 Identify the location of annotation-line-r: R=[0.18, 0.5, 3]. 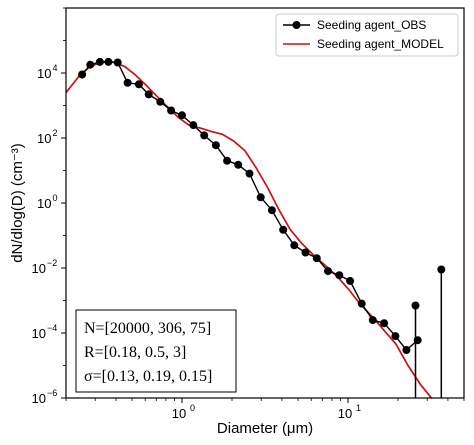
(135, 352).